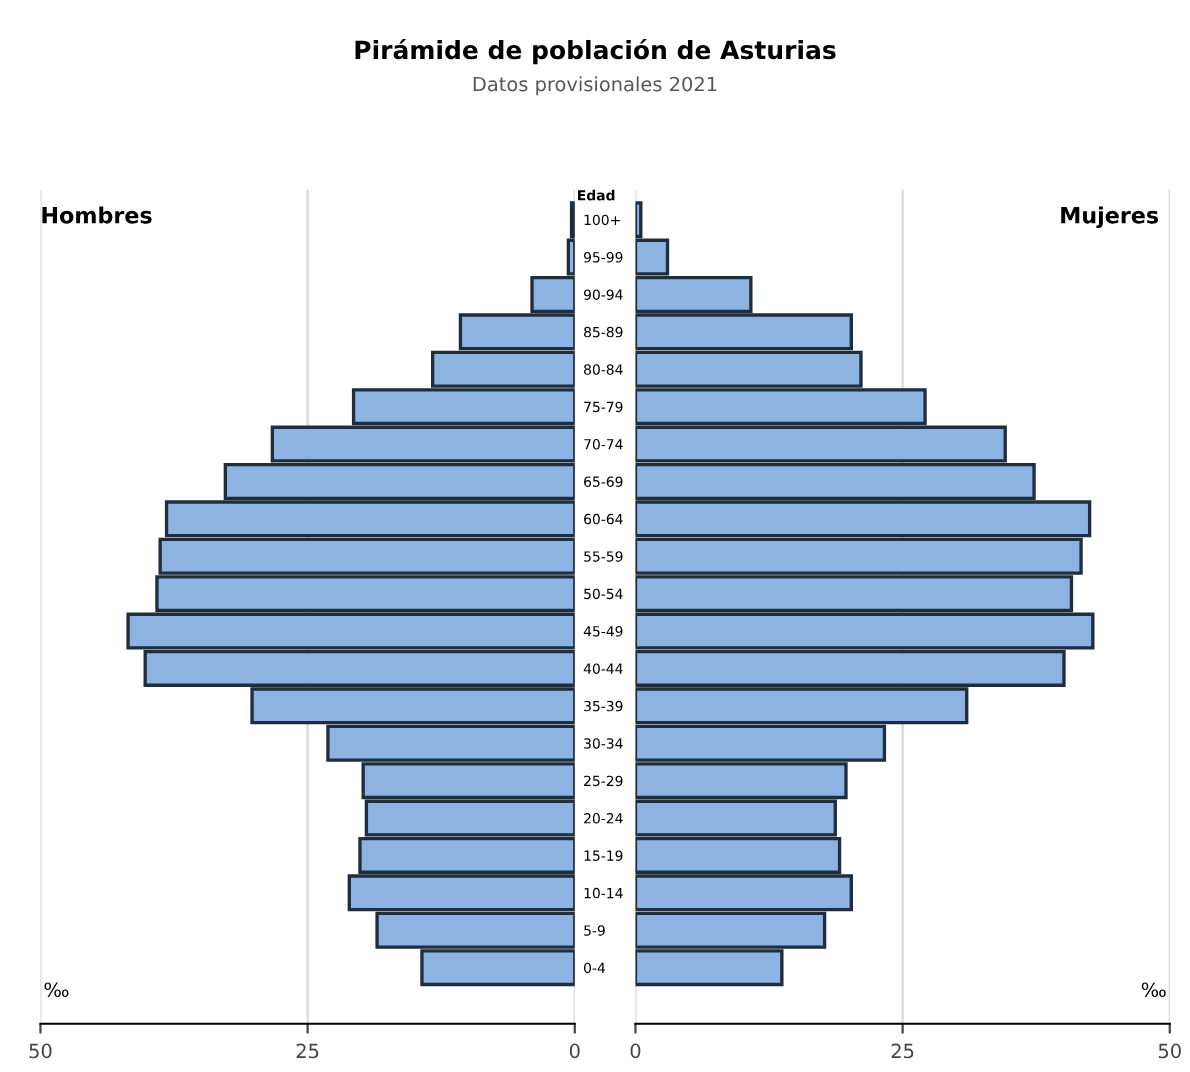 Image resolution: width=1190 pixels, height=1072 pixels. Describe the element at coordinates (595, 86) in the screenshot. I see `chart-subtitle: Datos provisionales 2021` at that location.